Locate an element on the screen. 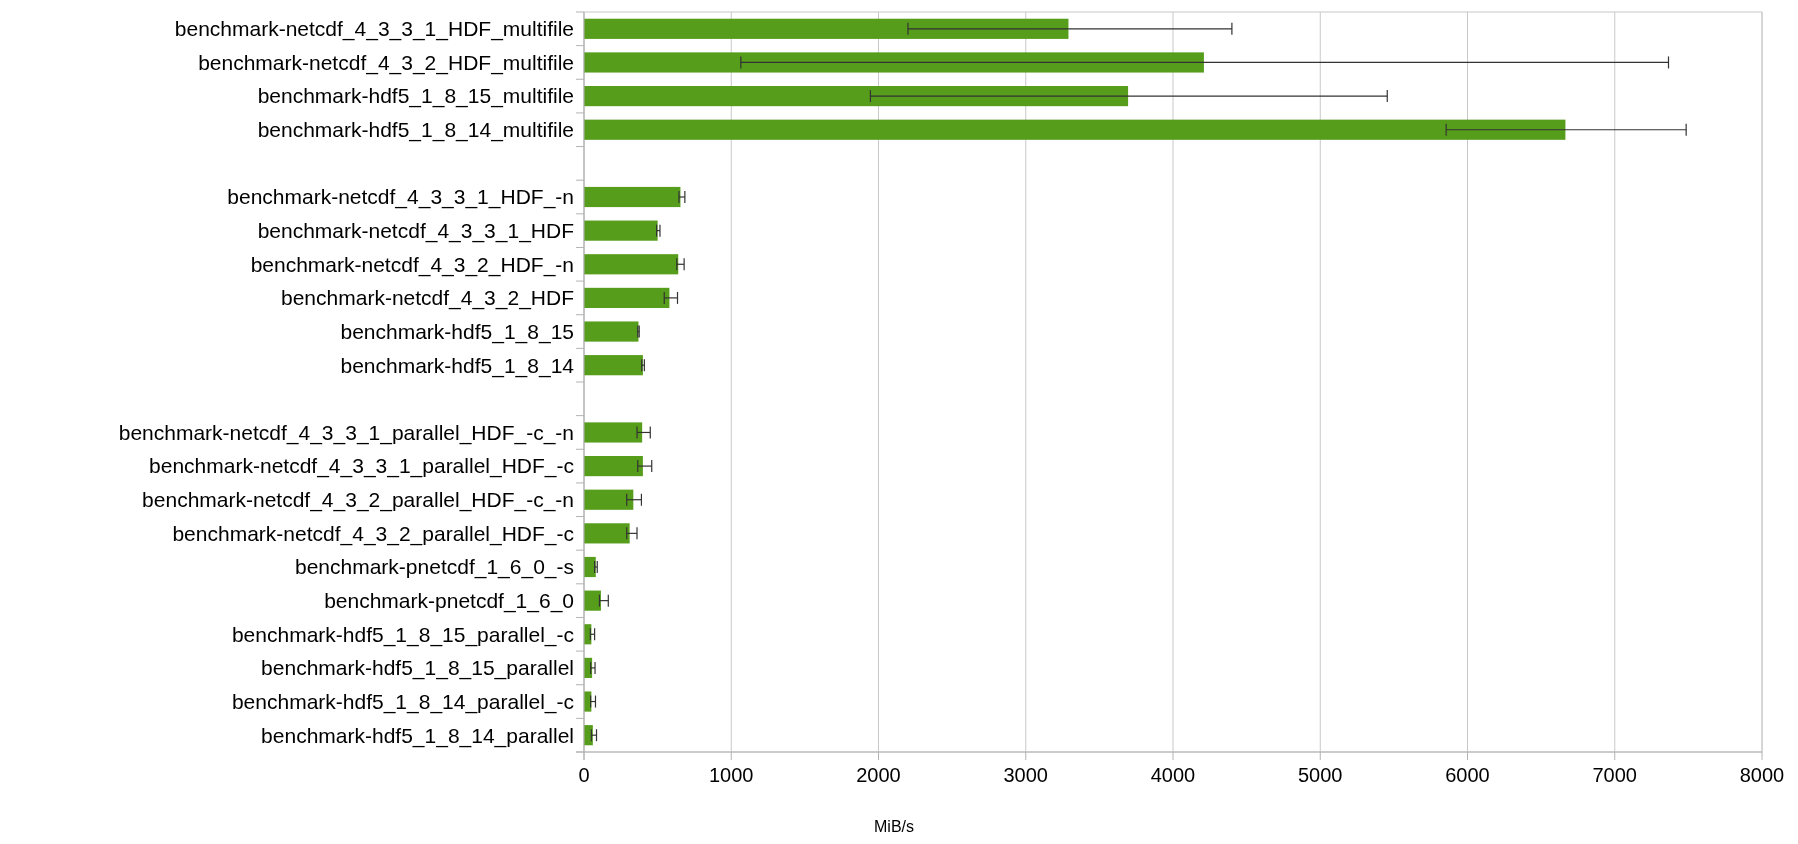  x-tick-label: 7000 is located at coordinates (1614, 775).